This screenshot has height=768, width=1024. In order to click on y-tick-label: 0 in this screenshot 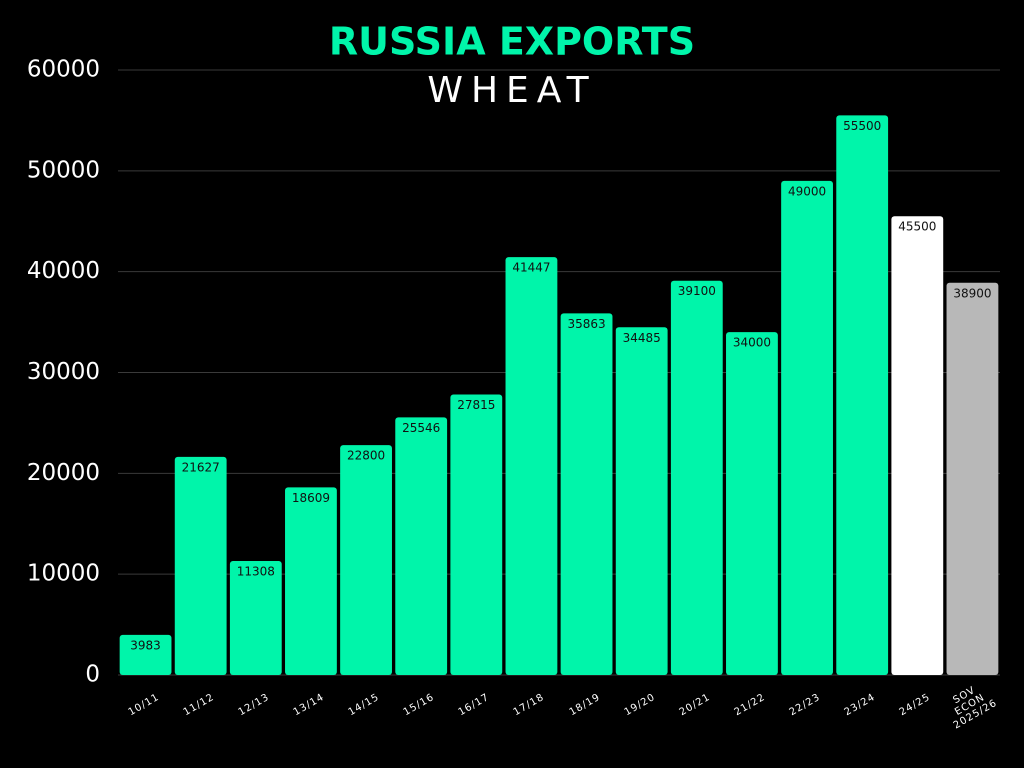, I will do `click(92, 675)`.